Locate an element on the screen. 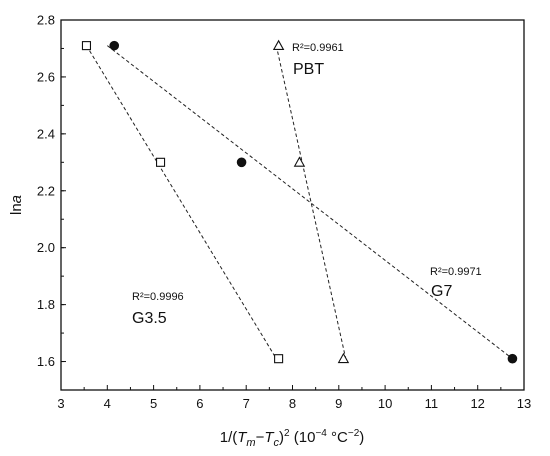 Image resolution: width=550 pixels, height=456 pixels. y-tick-label: 2.8 is located at coordinates (46, 20).